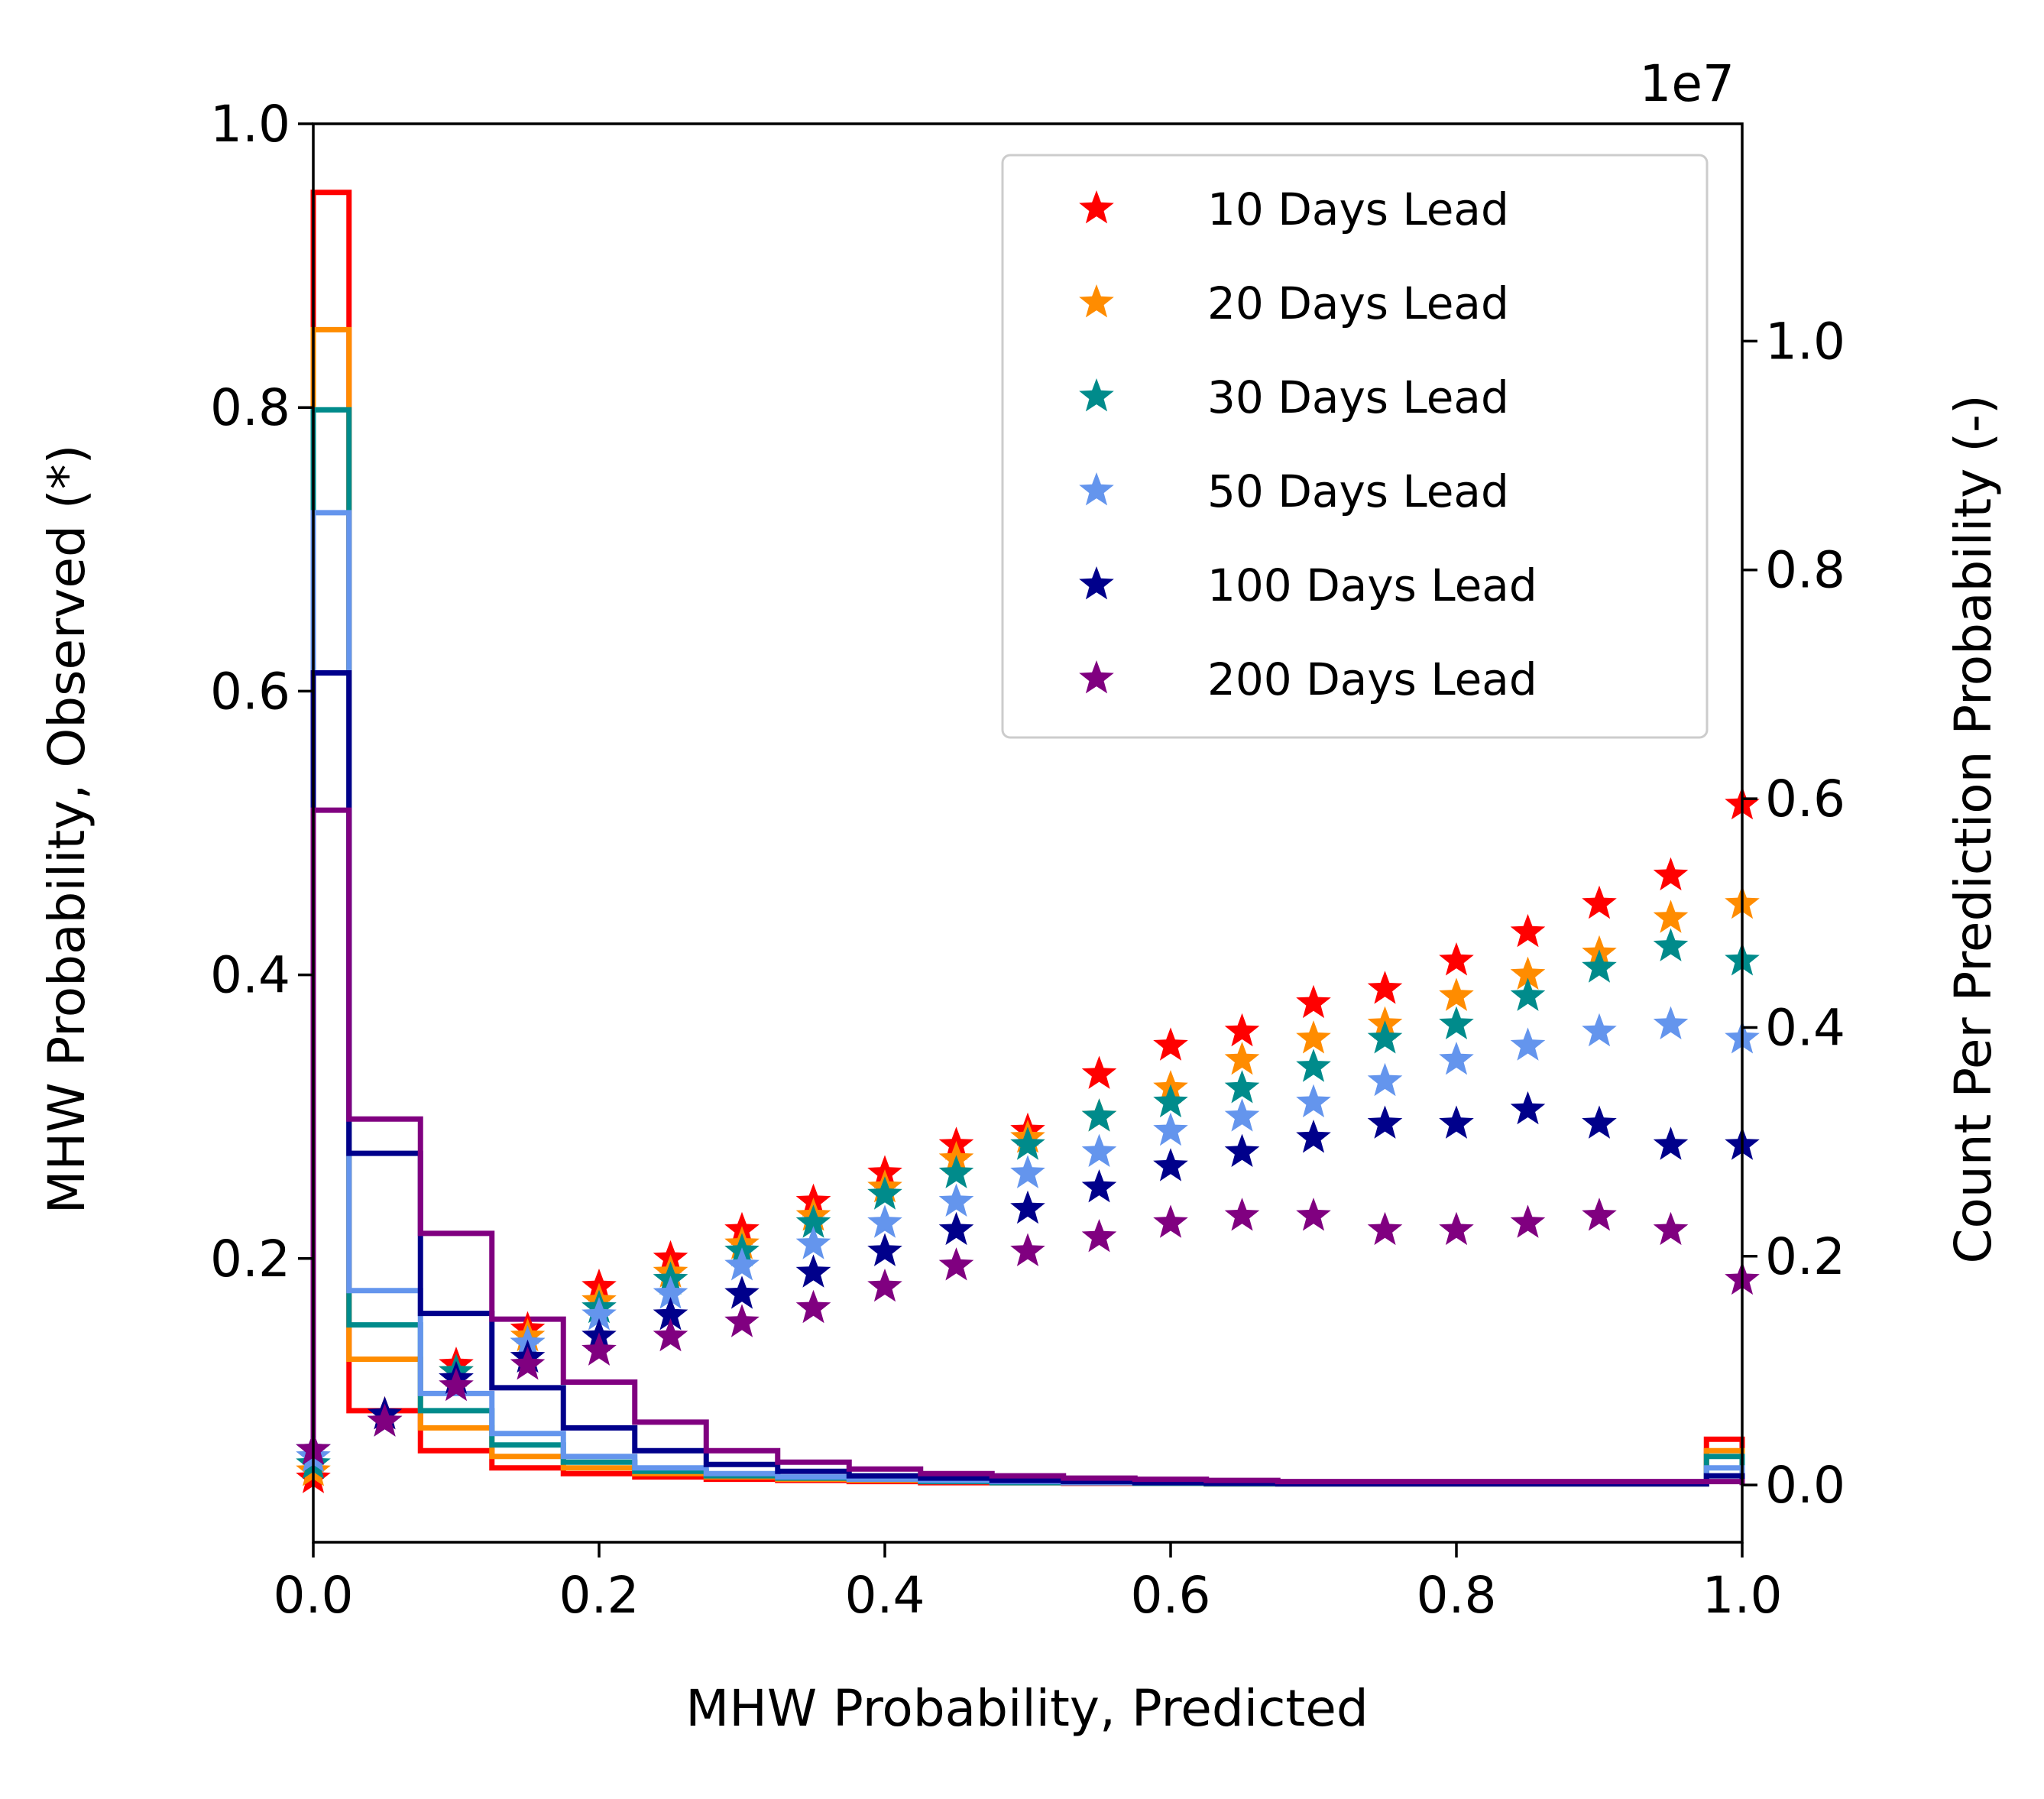 This screenshot has width=2044, height=1799. I want to click on legend-label: 20 Days Lead, so click(1358, 303).